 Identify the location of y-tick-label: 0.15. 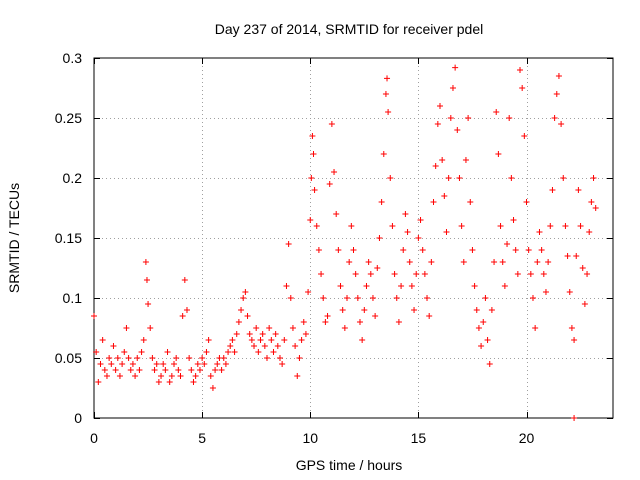
(68, 238).